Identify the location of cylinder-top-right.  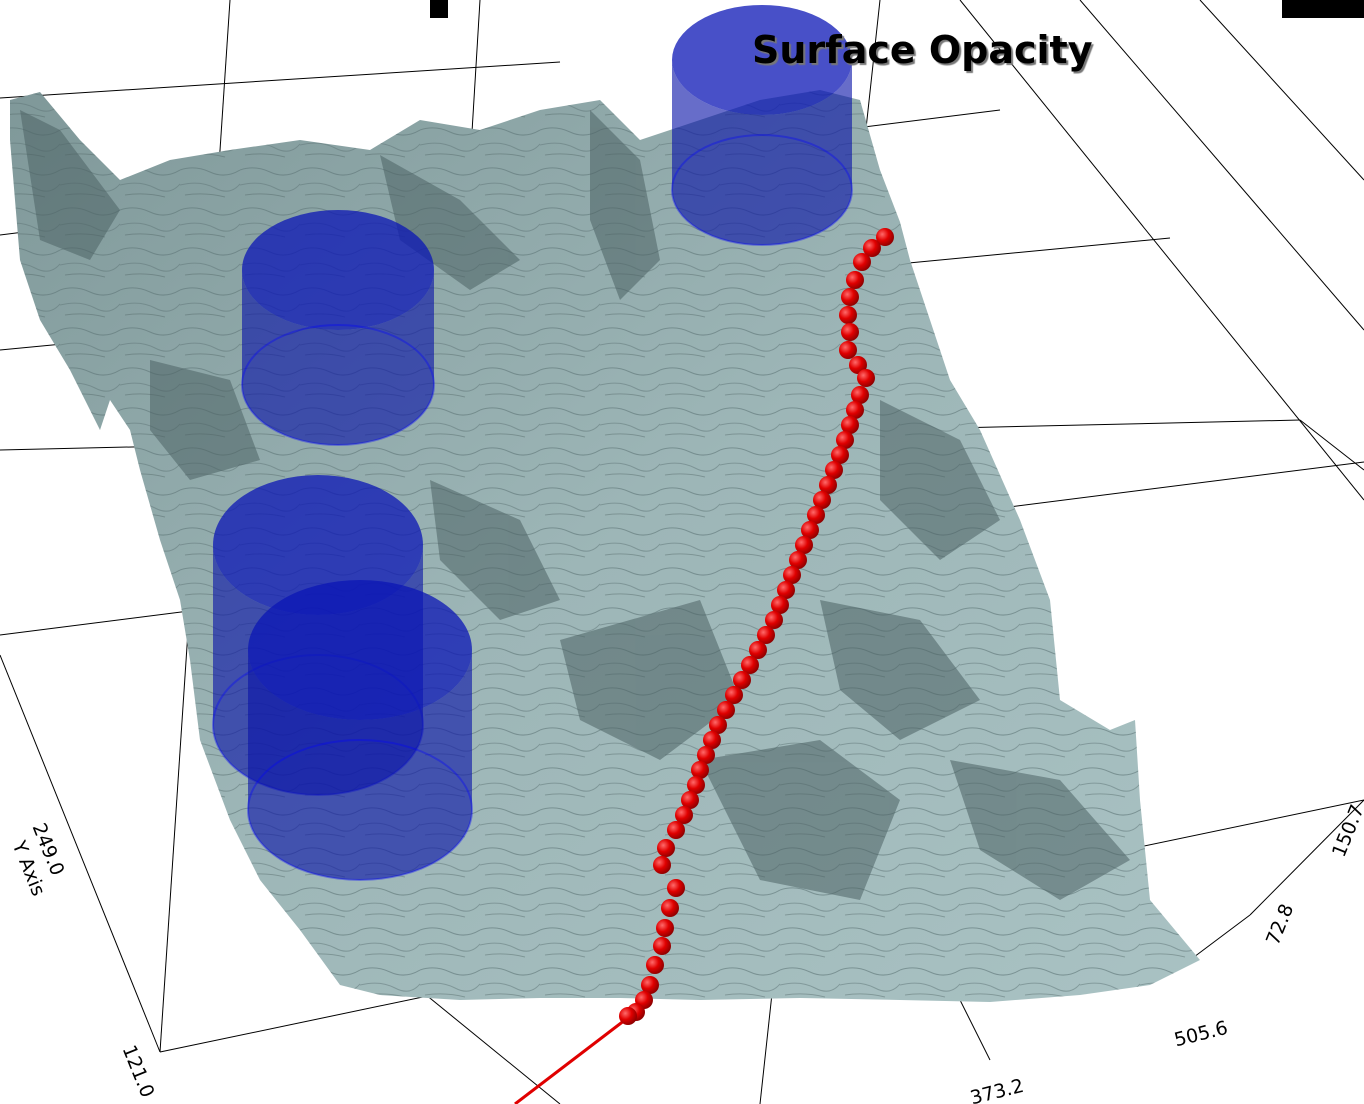
(762, 125).